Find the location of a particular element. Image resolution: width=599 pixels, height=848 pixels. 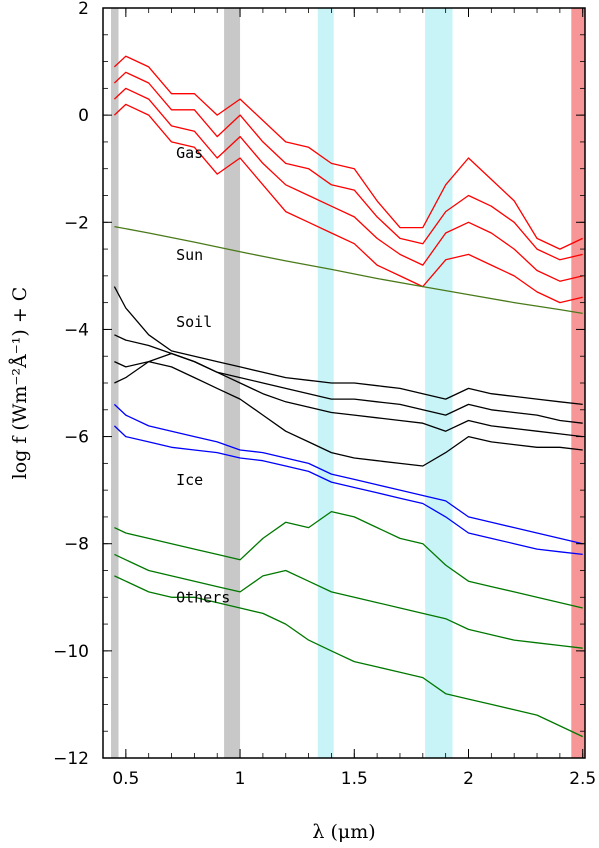

group-label-soil: Soil is located at coordinates (194, 322).